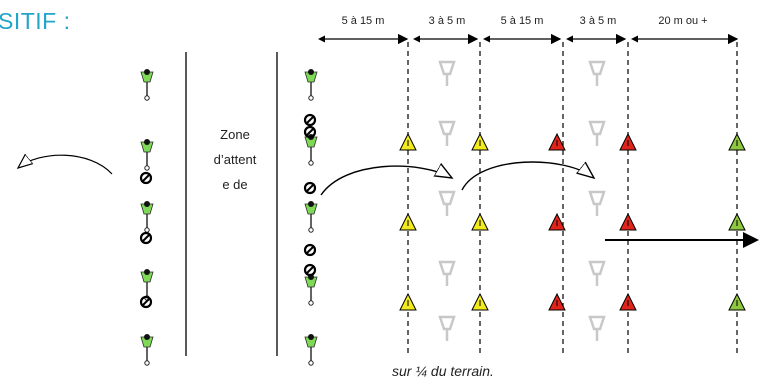 Image resolution: width=763 pixels, height=386 pixels. I want to click on waiting-zone-line-1: Zone, so click(235, 134).